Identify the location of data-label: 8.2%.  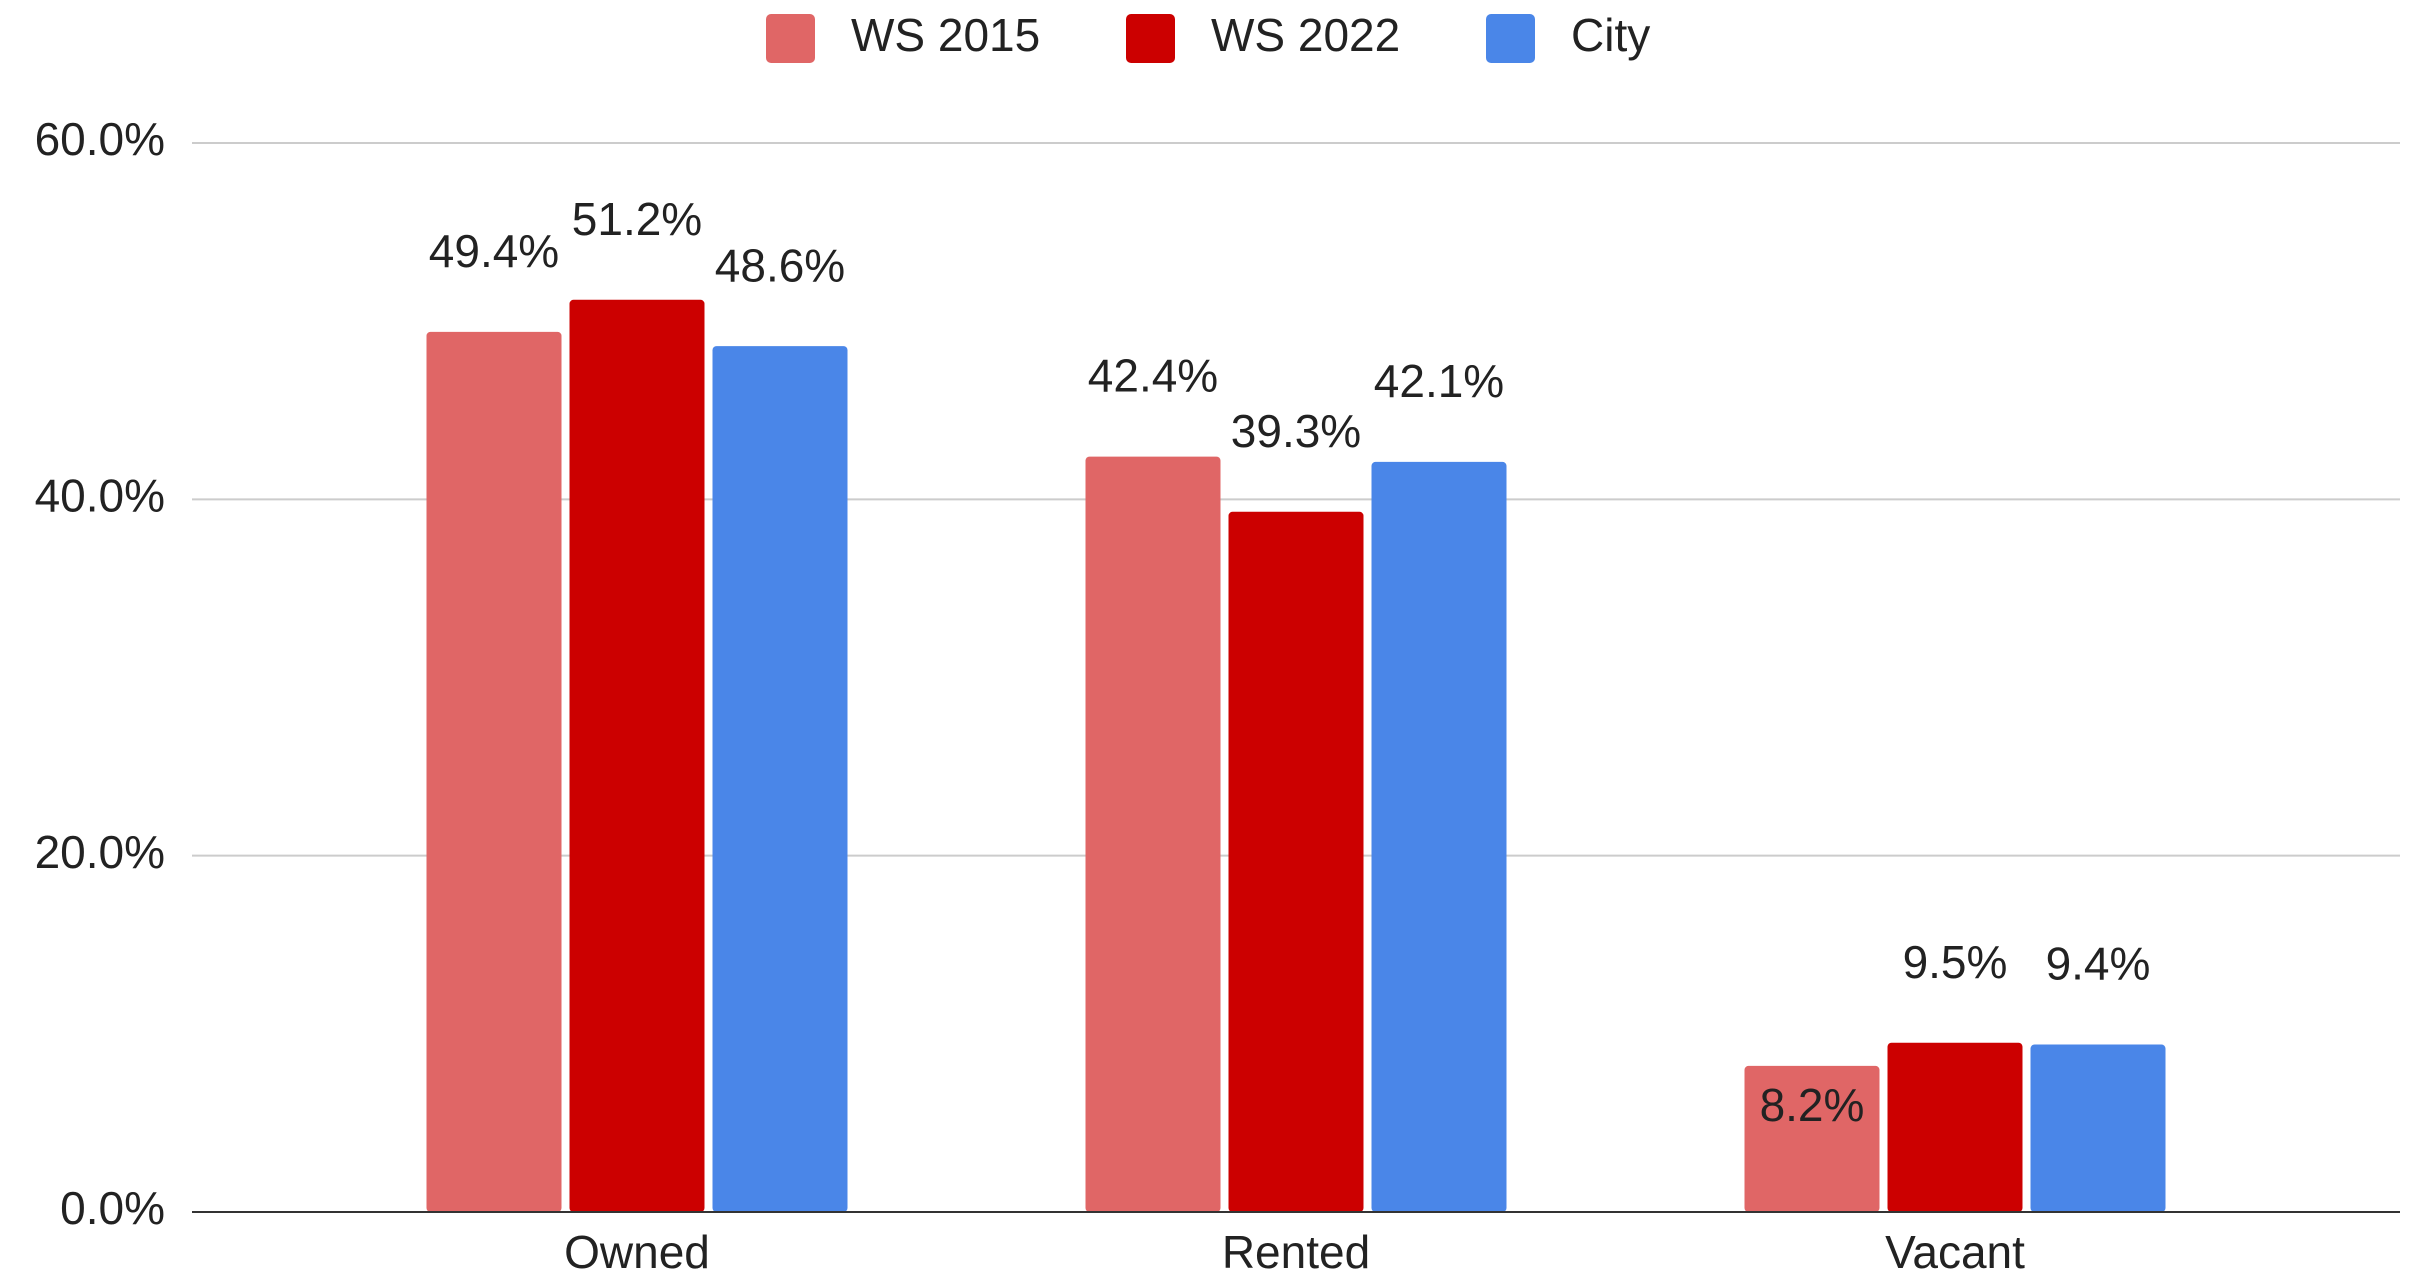
(1812, 1105).